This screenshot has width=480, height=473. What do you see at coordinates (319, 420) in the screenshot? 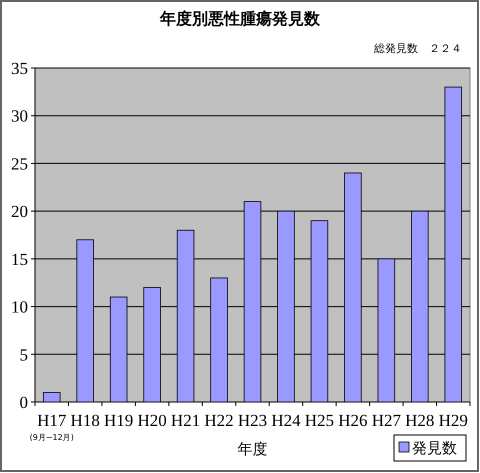
I see `x-tick-label: H25` at bounding box center [319, 420].